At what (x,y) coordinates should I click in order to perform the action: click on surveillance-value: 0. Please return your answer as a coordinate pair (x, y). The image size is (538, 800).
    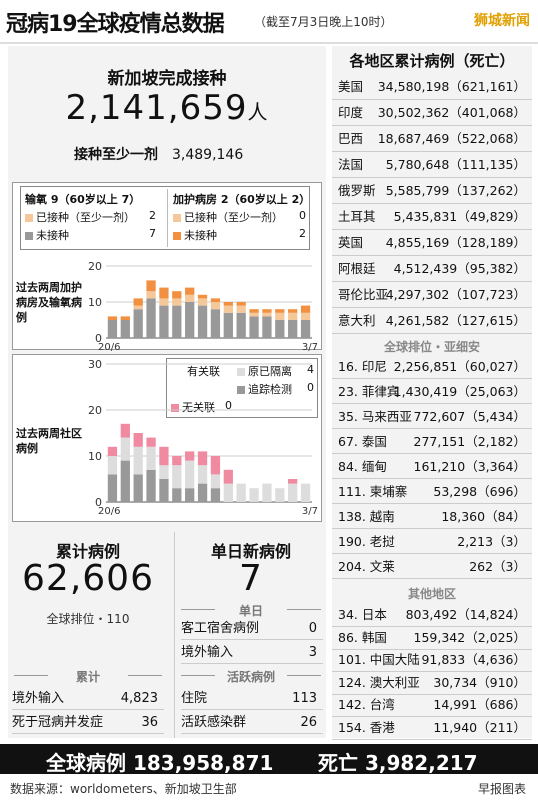
    Looking at the image, I should click on (310, 387).